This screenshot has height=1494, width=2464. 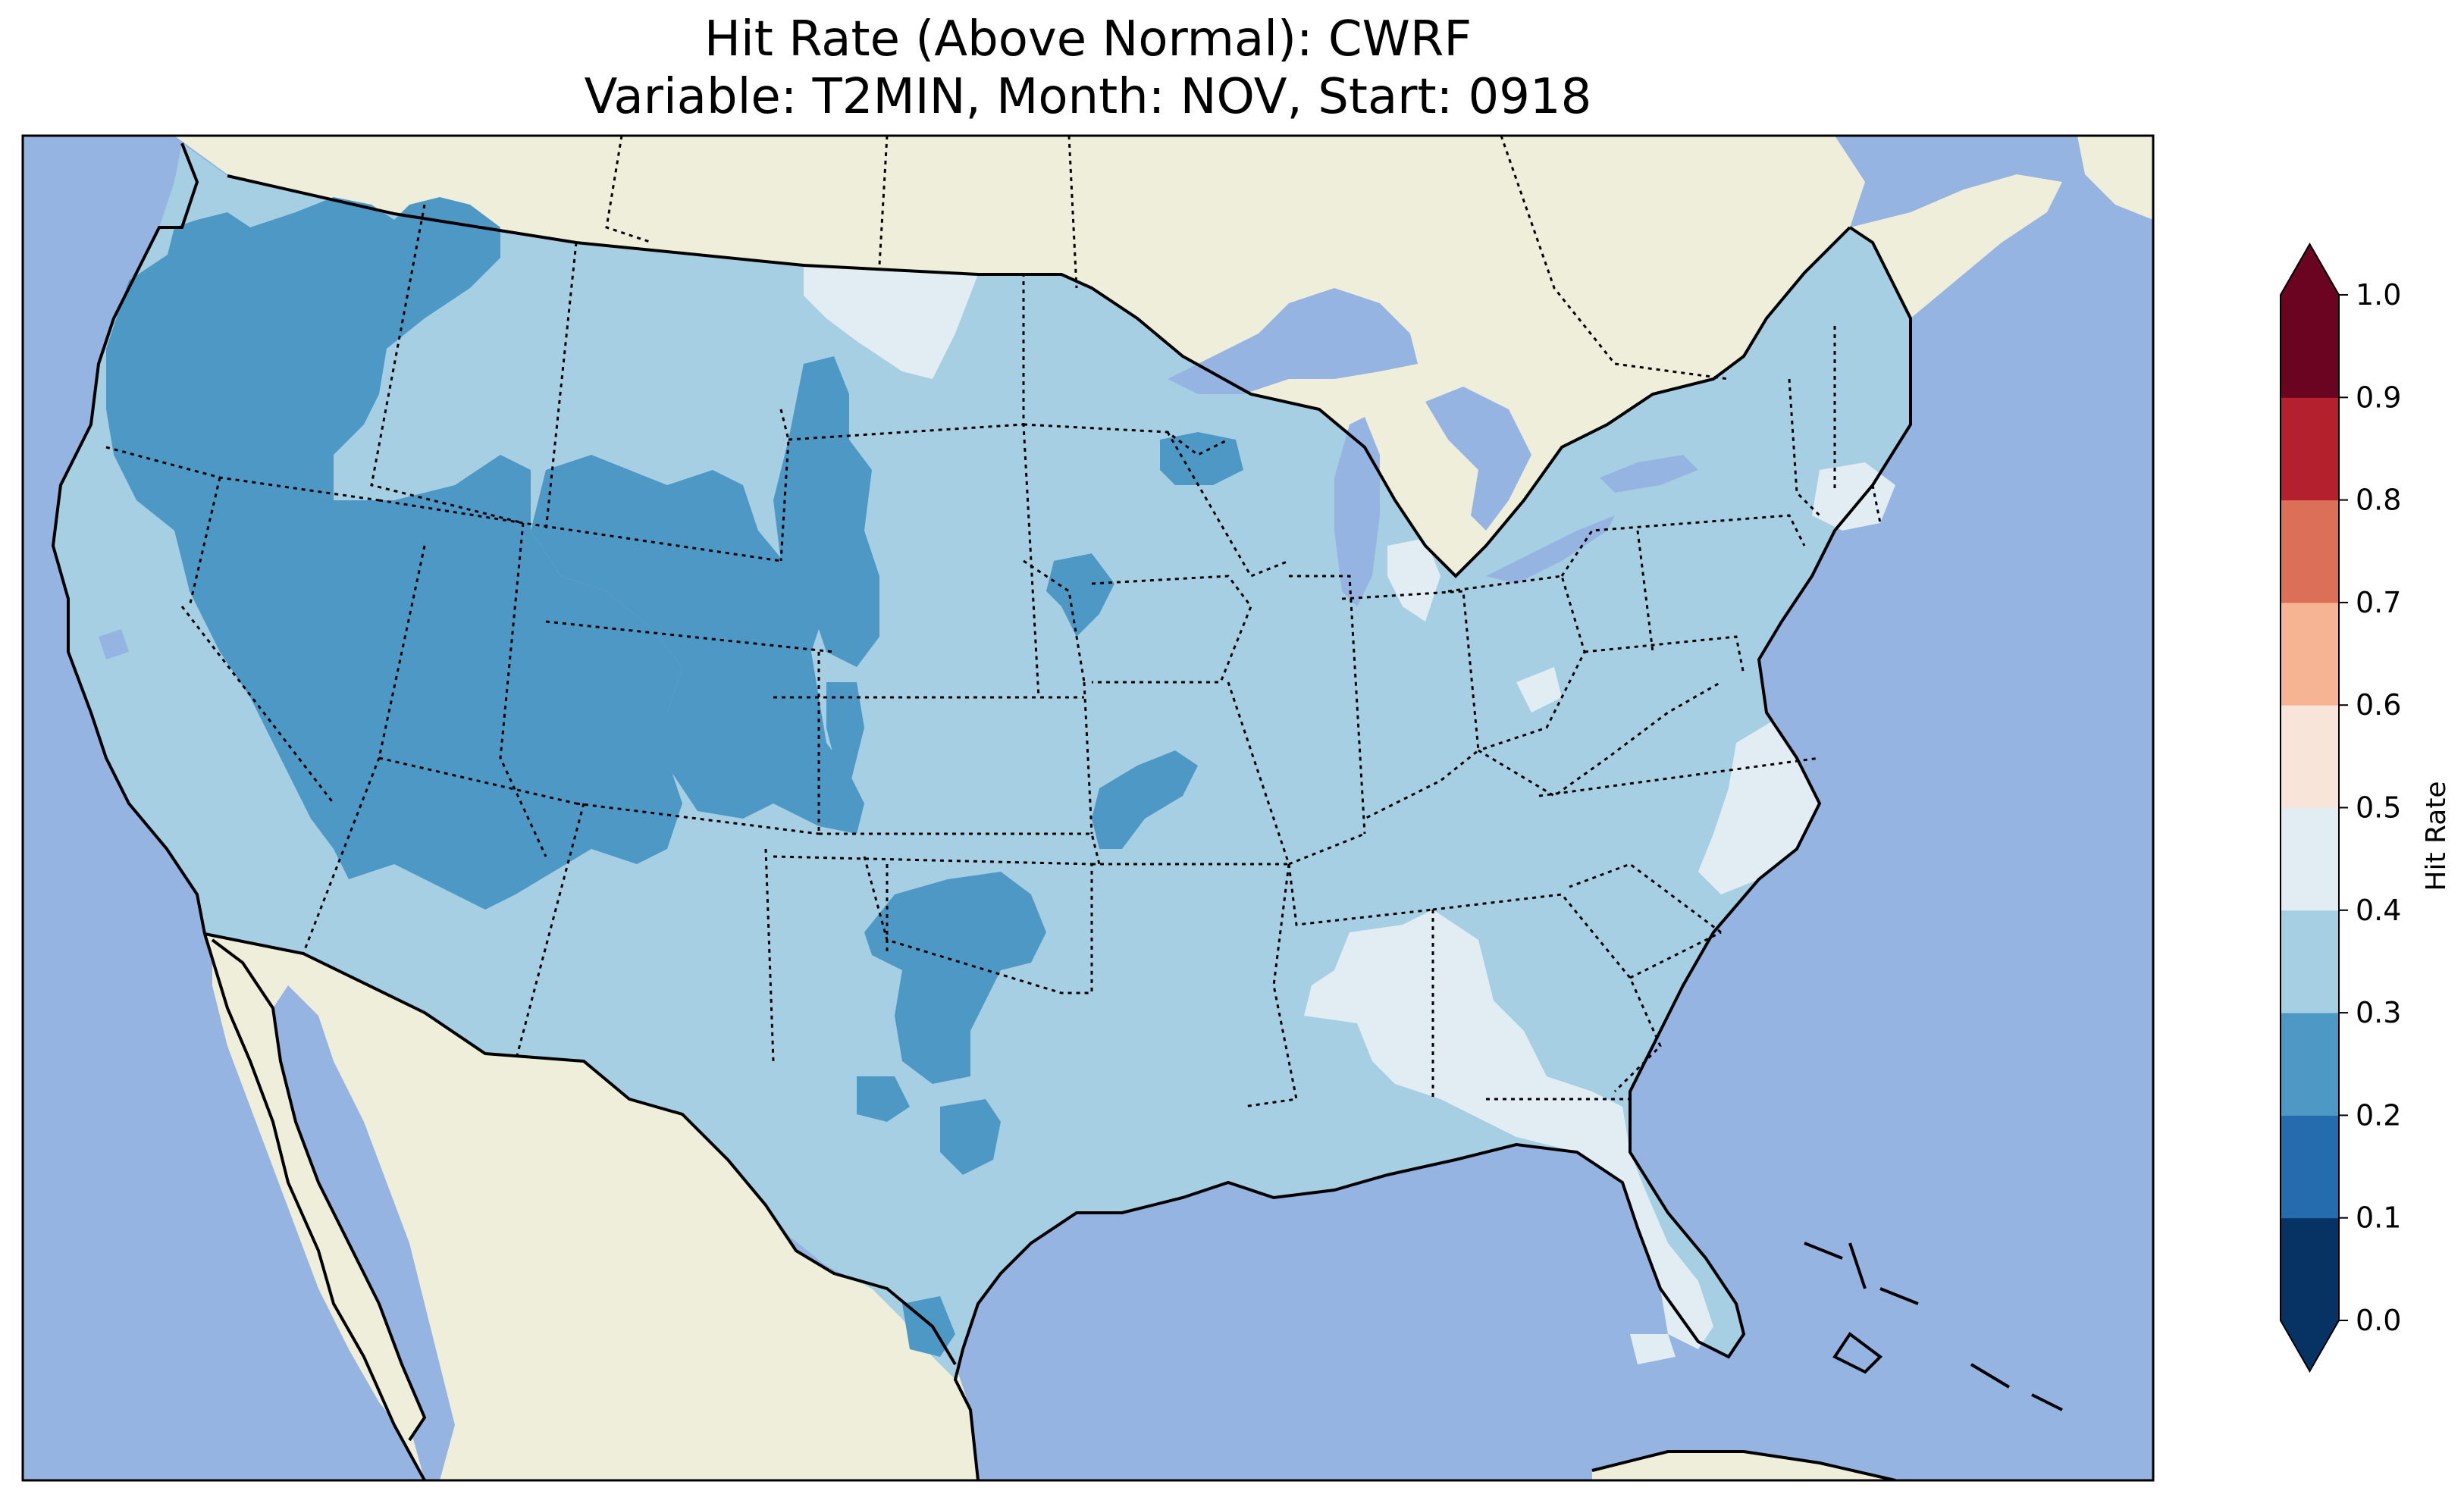 What do you see at coordinates (1080, 595) in the screenshot?
I see `region-iowa` at bounding box center [1080, 595].